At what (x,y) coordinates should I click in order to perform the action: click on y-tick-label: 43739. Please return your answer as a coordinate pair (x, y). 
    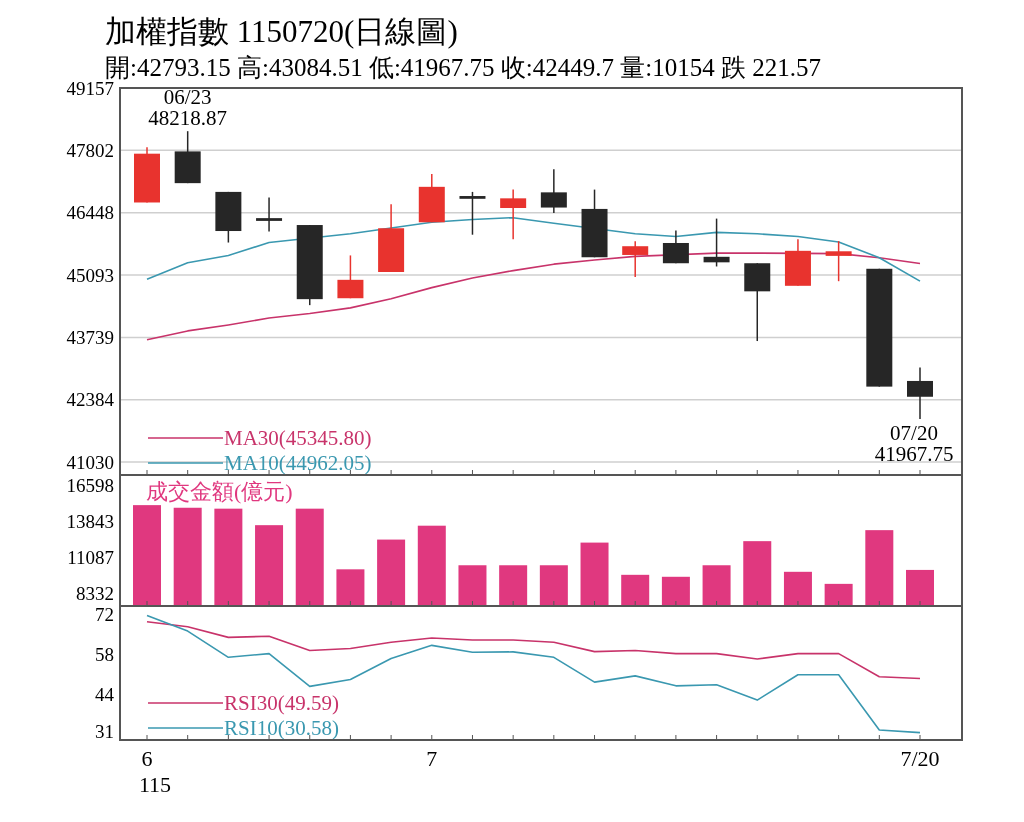
    Looking at the image, I should click on (90, 338).